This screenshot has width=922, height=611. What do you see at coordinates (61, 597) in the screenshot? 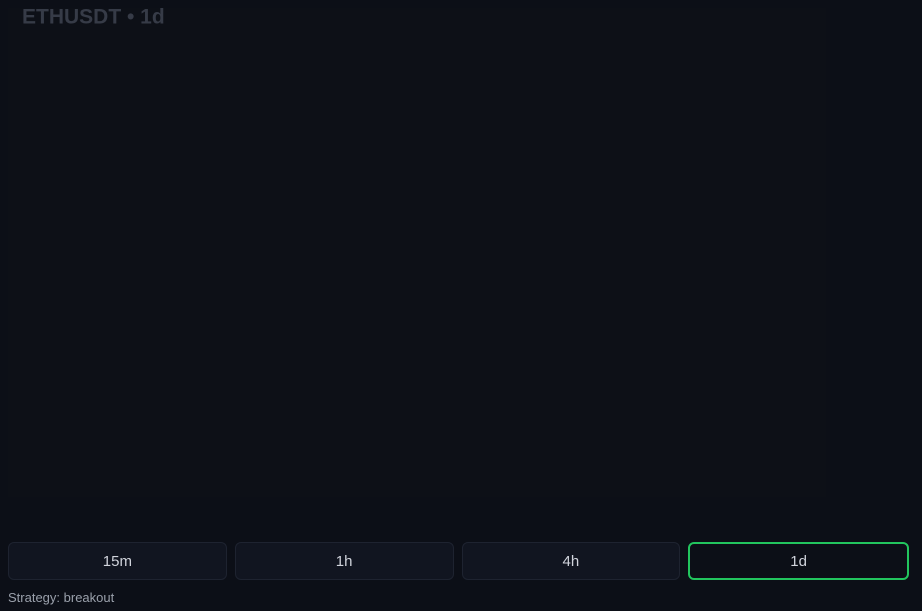
I see `footer: Strategy: breakout` at bounding box center [61, 597].